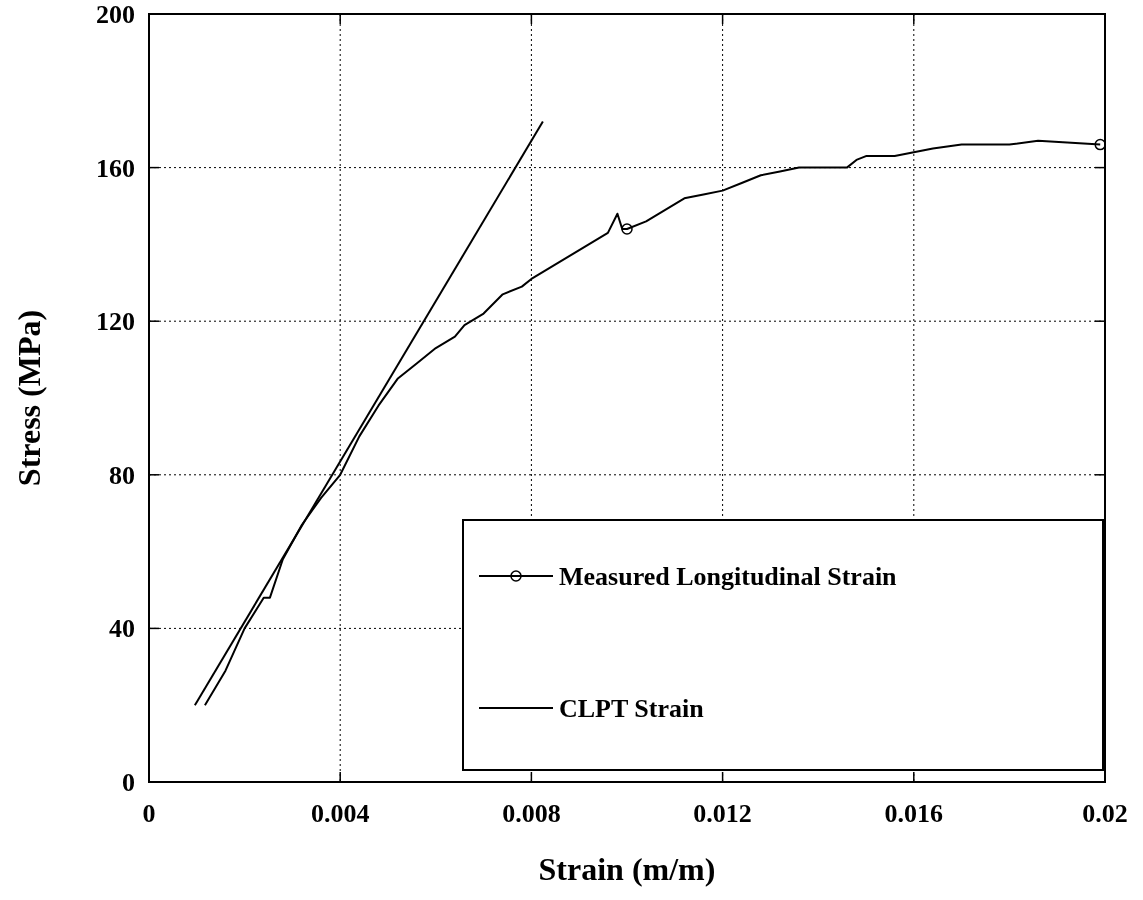  Describe the element at coordinates (115, 14) in the screenshot. I see `y-tick-label: 200` at that location.